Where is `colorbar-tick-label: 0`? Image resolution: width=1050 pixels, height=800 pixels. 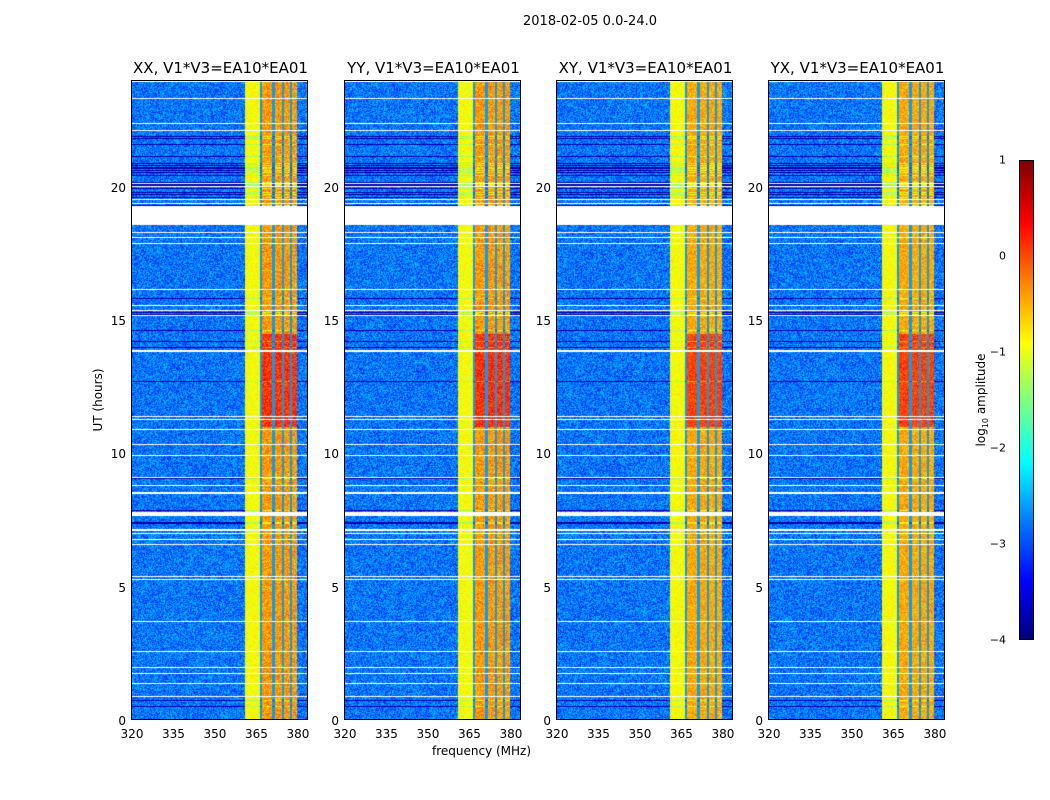 colorbar-tick-label: 0 is located at coordinates (1002, 256).